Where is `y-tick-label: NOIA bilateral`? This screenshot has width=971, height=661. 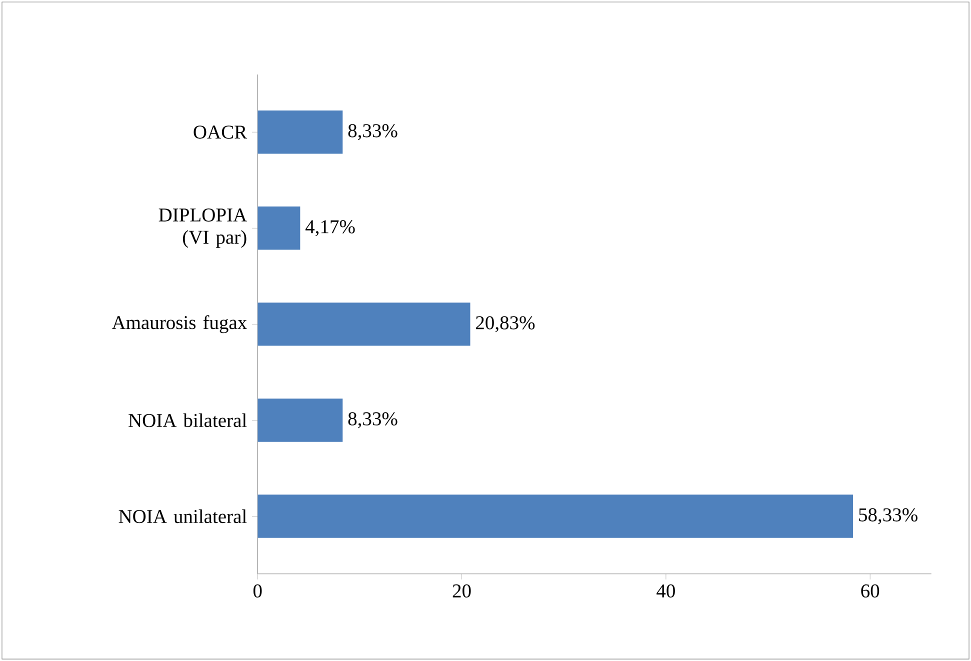 y-tick-label: NOIA bilateral is located at coordinates (187, 420).